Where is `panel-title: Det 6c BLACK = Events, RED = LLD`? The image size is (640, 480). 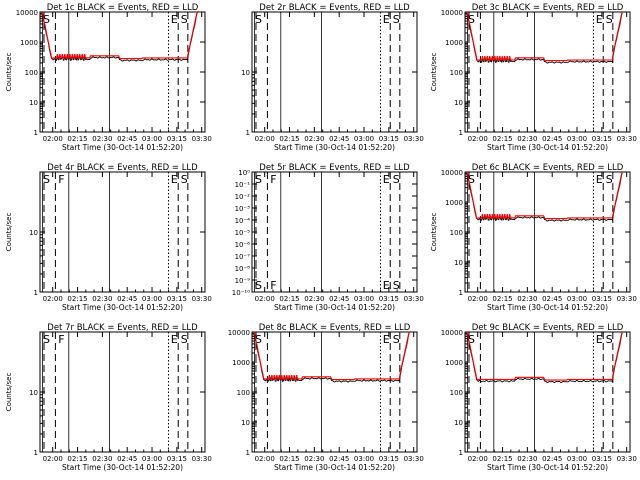 panel-title: Det 6c BLACK = Events, RED = LLD is located at coordinates (548, 168).